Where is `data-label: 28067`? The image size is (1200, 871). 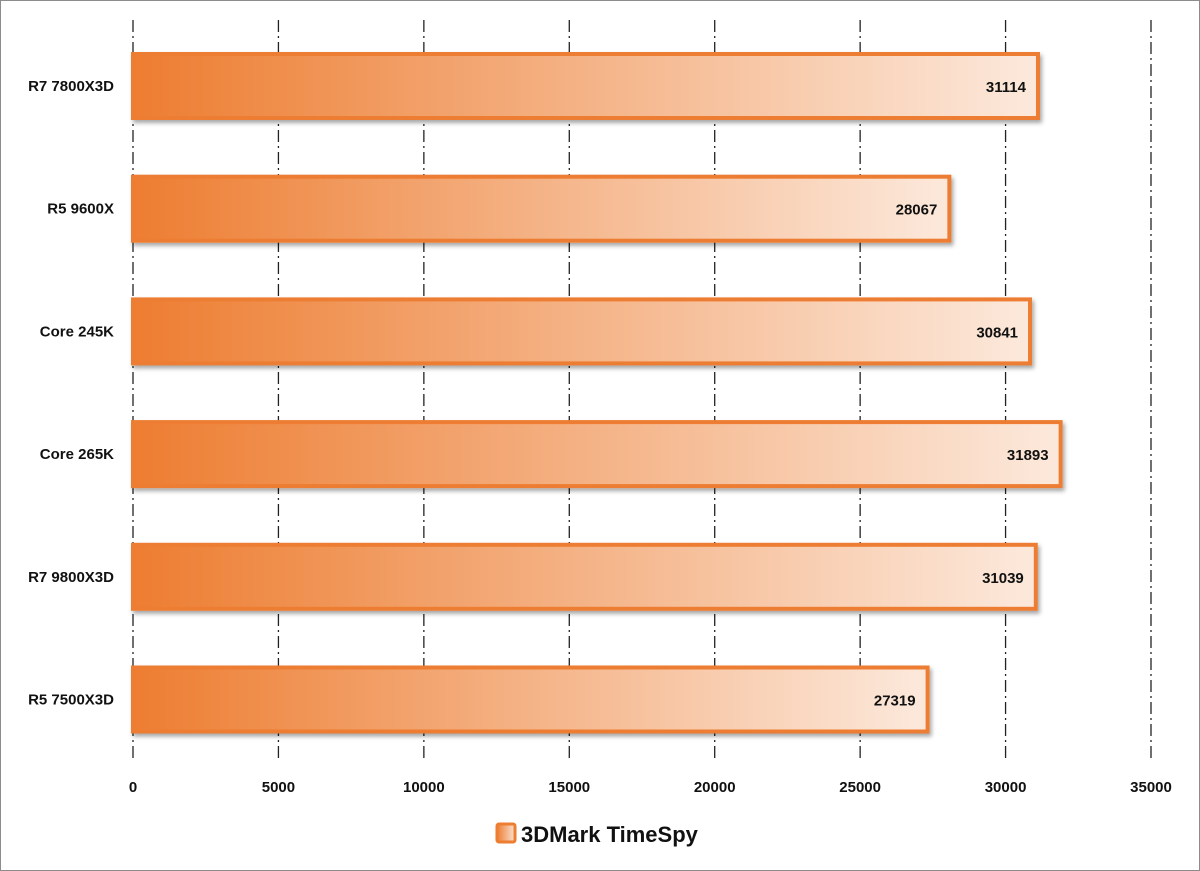
data-label: 28067 is located at coordinates (917, 210).